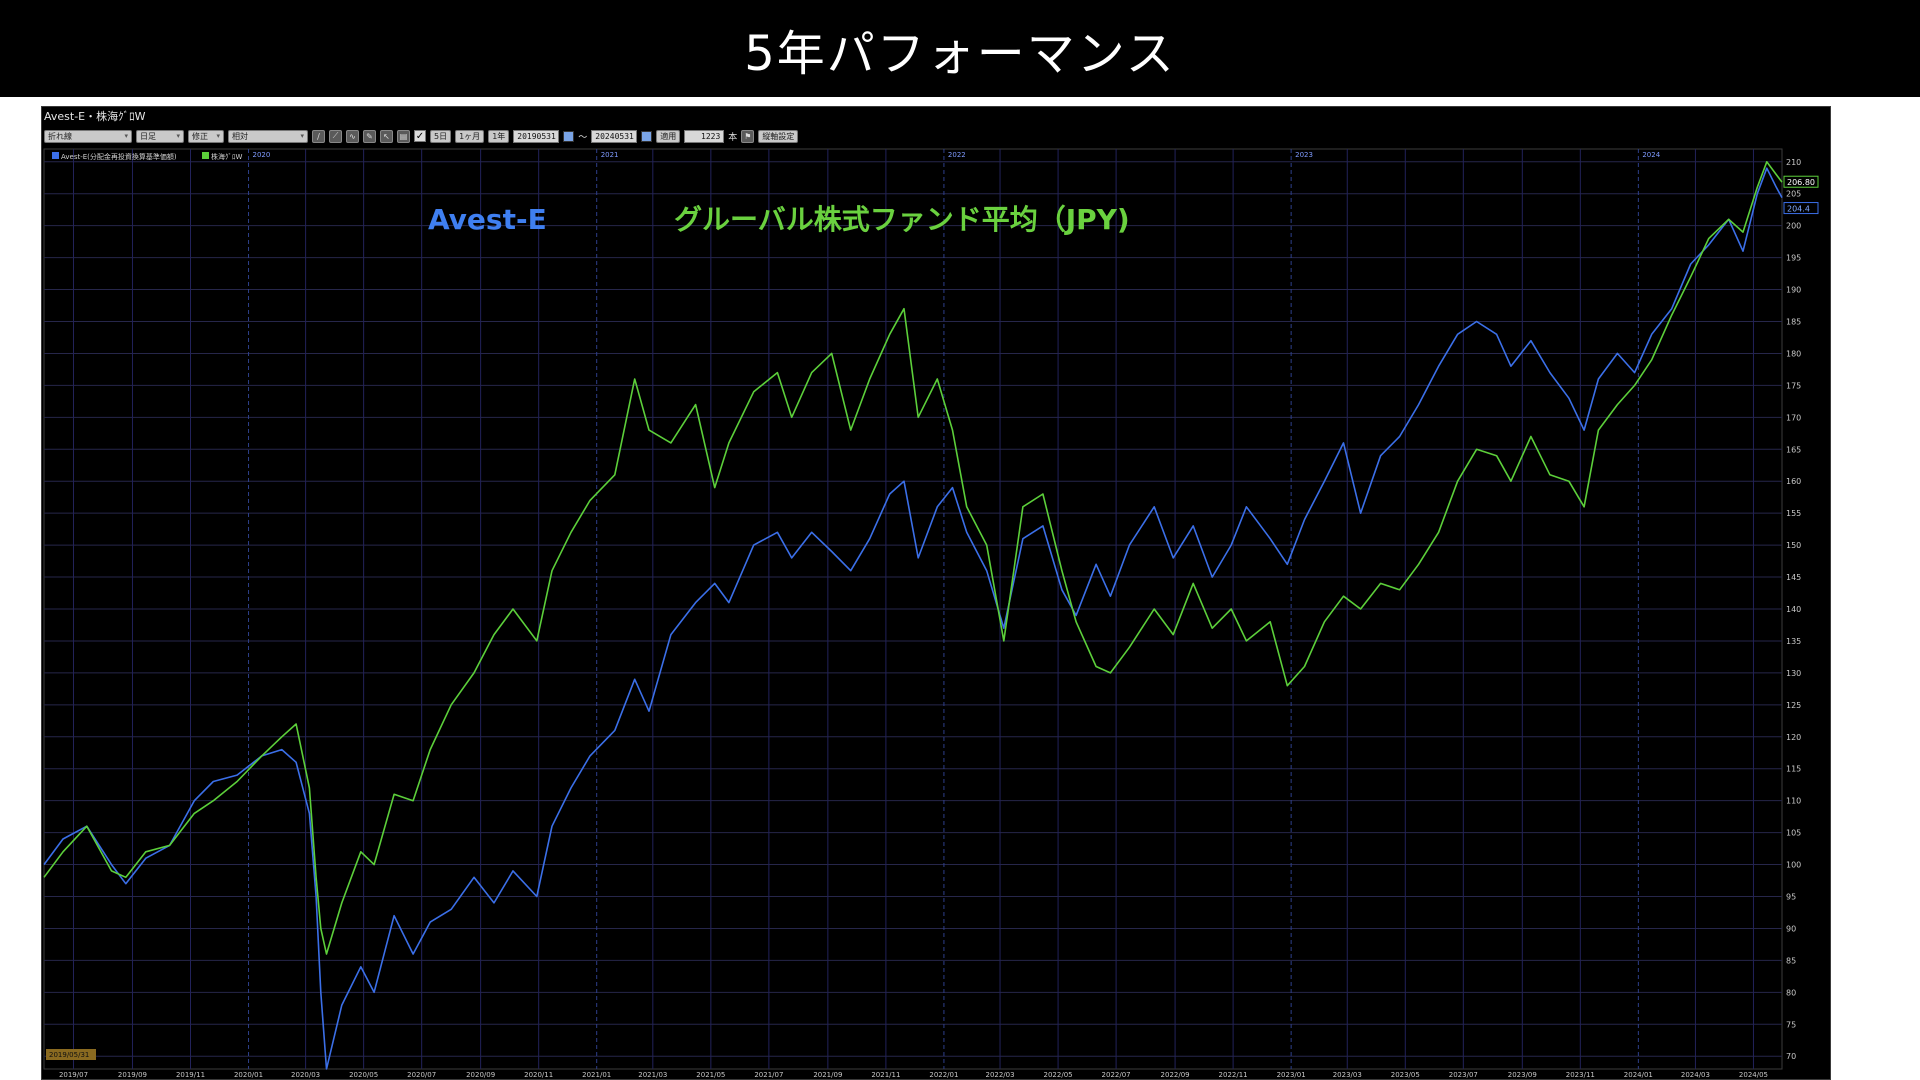 This screenshot has height=1080, width=1920. Describe the element at coordinates (1463, 1075) in the screenshot. I see `x-tick-label: 2023/07` at that location.